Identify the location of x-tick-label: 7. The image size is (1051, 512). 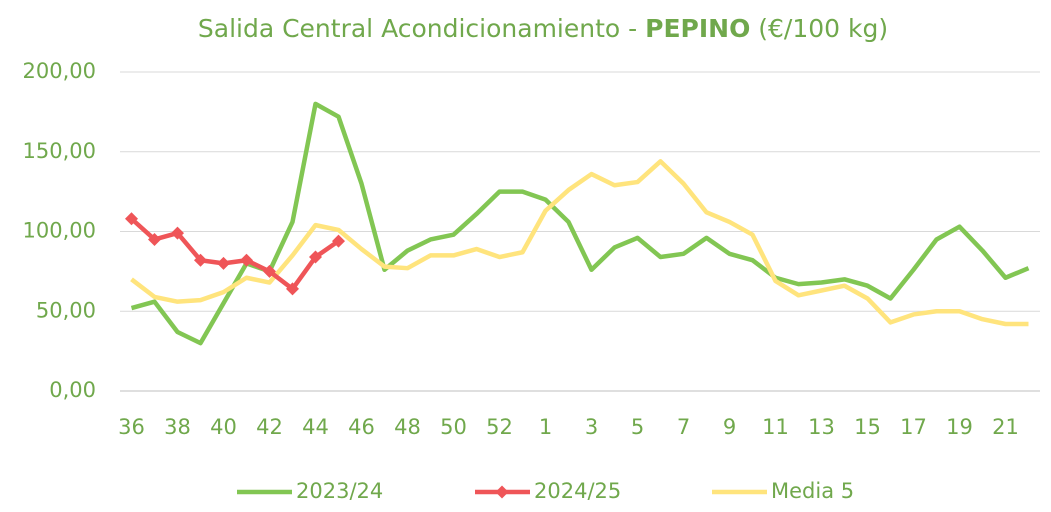
(683, 427).